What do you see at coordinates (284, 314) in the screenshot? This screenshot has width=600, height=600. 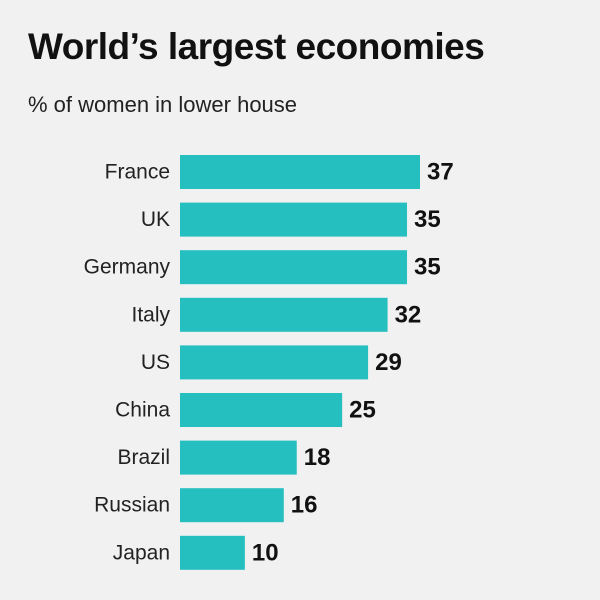 I see `bar-italy` at bounding box center [284, 314].